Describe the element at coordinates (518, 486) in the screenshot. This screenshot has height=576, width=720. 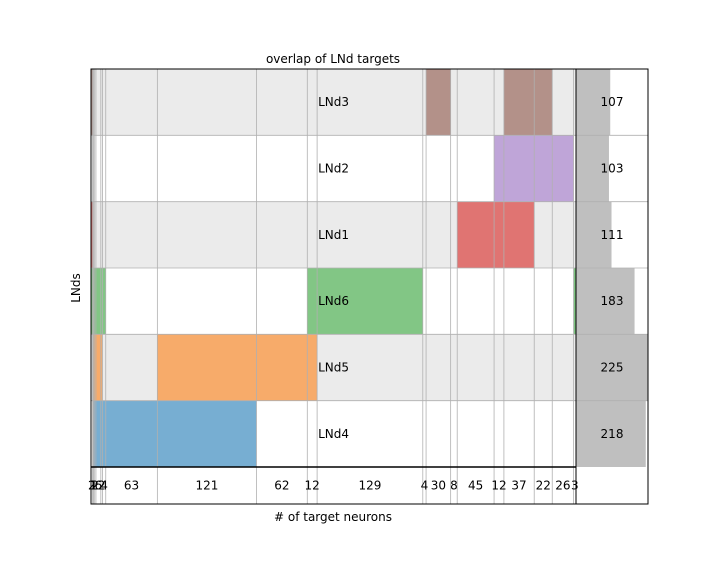
I see `column-count-label: 37` at that location.